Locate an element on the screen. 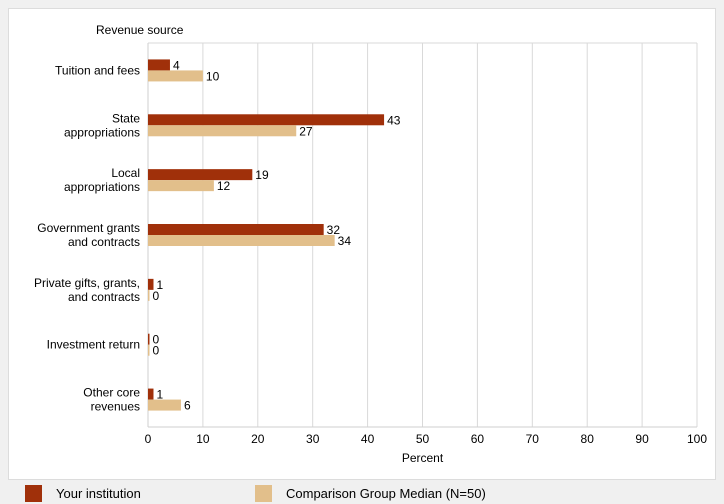  category-label-government-grants-and-contracts-line-2: and contracts is located at coordinates (104, 242).